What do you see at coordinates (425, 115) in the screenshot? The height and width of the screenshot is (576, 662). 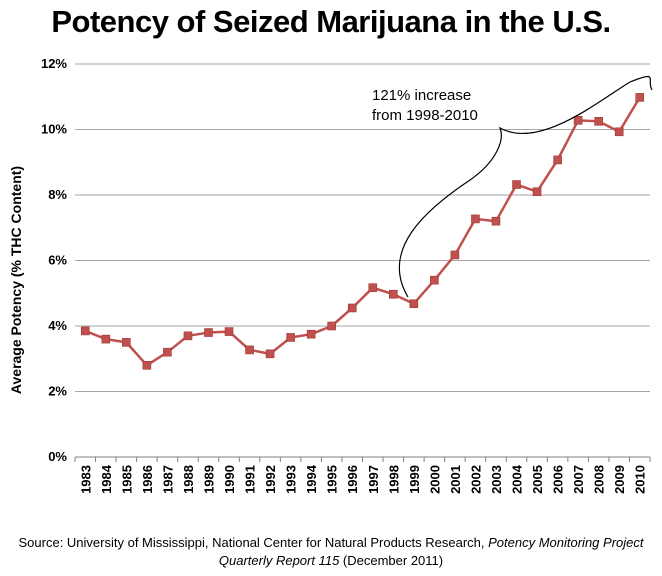 I see `annotation-line-2: from 1998-2010` at bounding box center [425, 115].